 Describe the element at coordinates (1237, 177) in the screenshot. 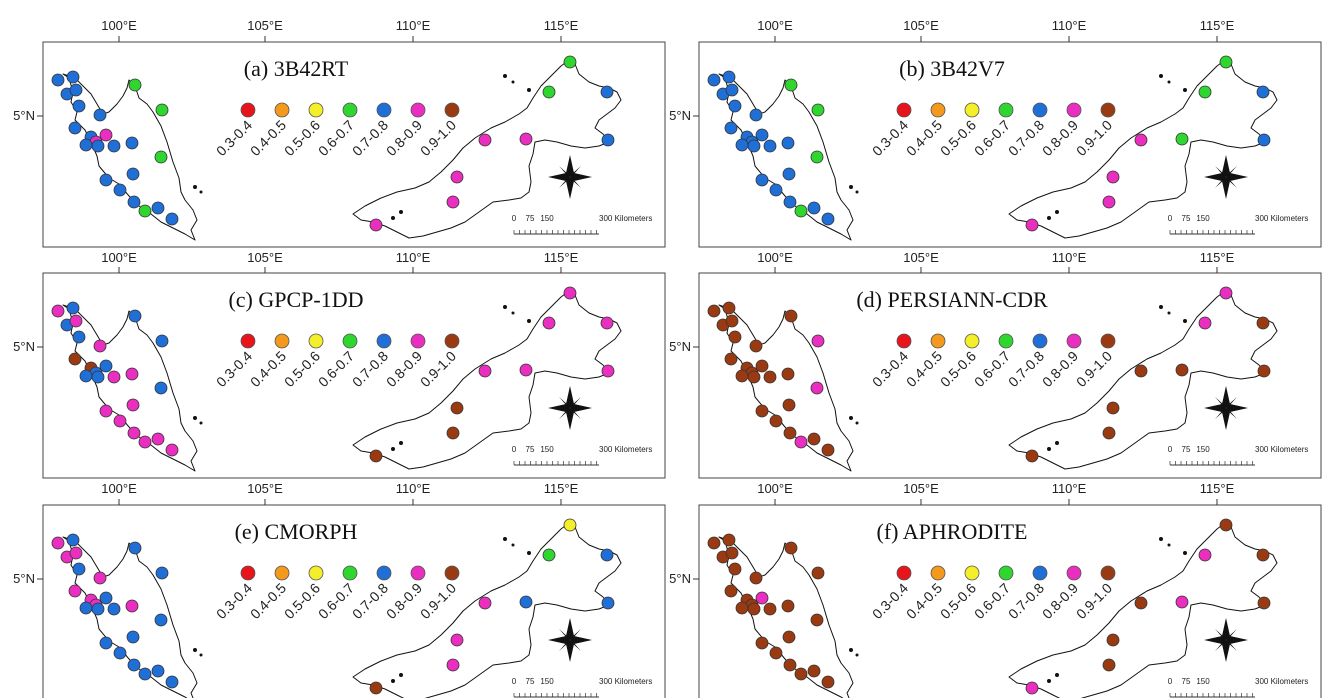

I see `east-point` at that location.